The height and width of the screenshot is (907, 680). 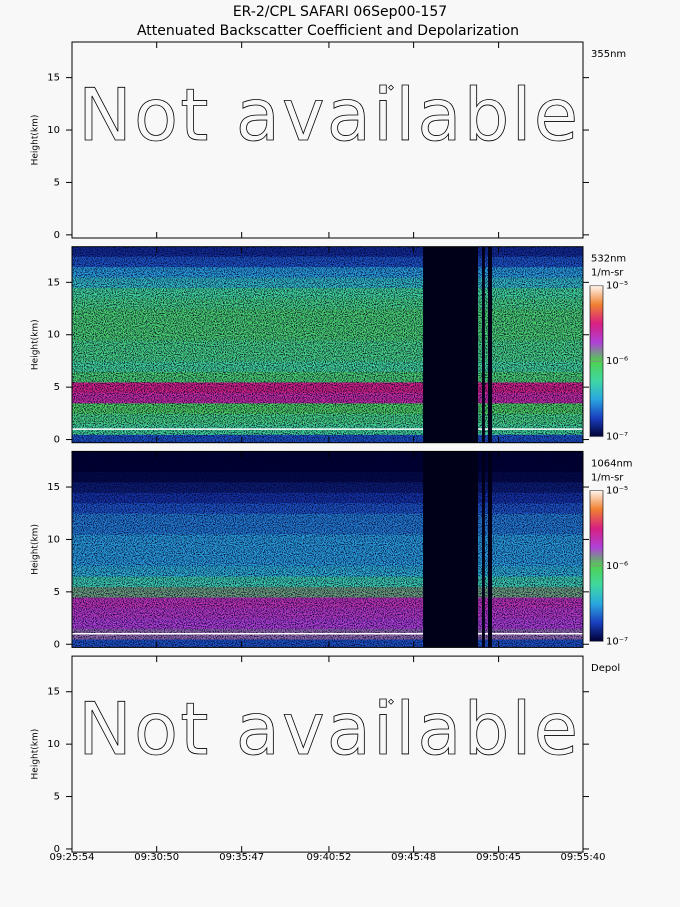 I want to click on x-tick-label: 09:25:54, so click(x=72, y=857).